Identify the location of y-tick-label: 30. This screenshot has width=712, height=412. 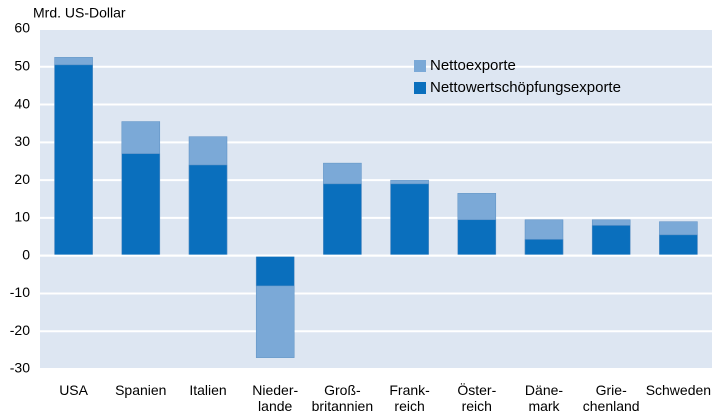
(22, 141).